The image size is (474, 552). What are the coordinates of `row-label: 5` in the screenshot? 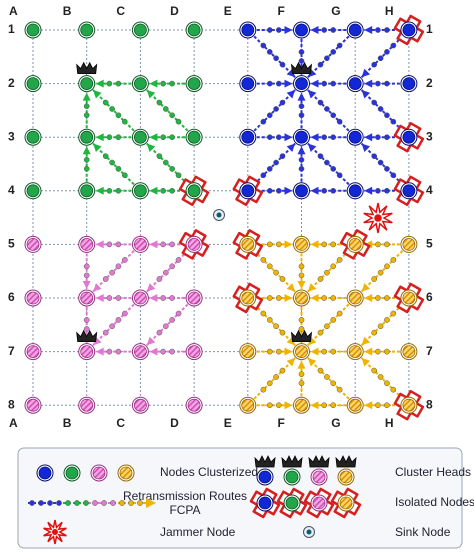 It's located at (11, 244).